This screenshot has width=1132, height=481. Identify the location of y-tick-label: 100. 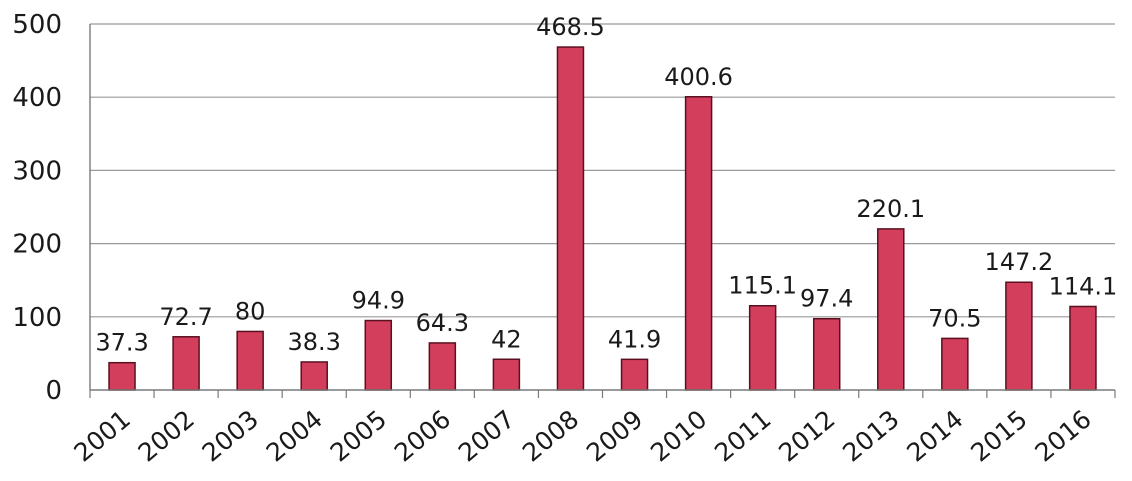
(37, 318).